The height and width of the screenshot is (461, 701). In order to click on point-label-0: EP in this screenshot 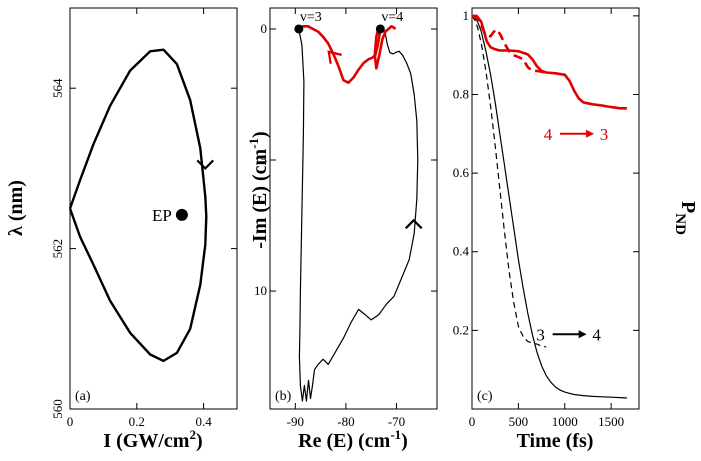, I will do `click(162, 215)`.